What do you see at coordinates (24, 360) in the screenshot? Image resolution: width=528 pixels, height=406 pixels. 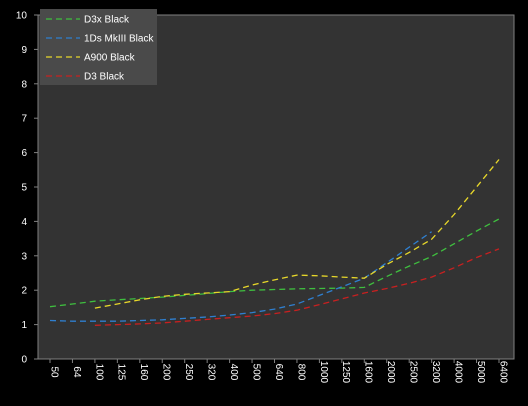 I see `y-tick-label: 0` at bounding box center [24, 360].